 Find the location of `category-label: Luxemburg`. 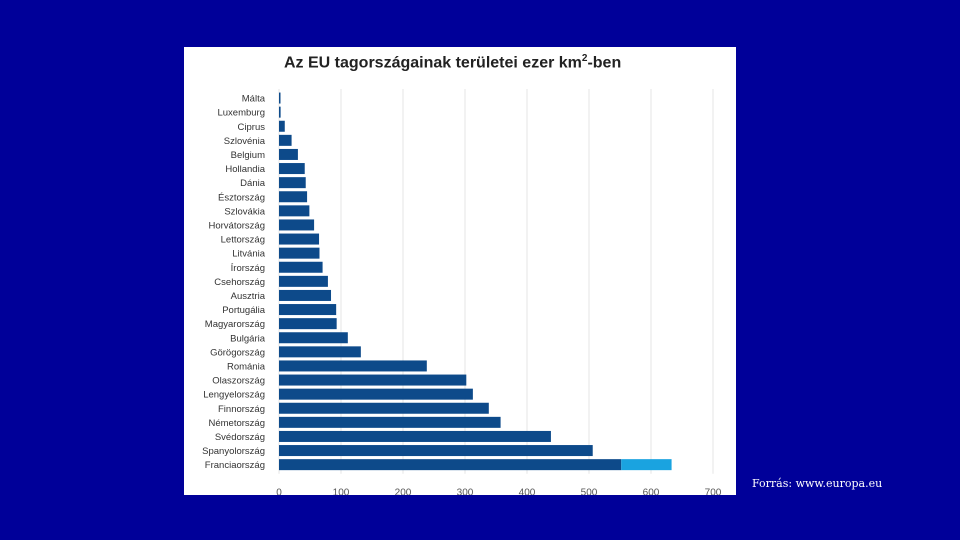

category-label: Luxemburg is located at coordinates (241, 113).